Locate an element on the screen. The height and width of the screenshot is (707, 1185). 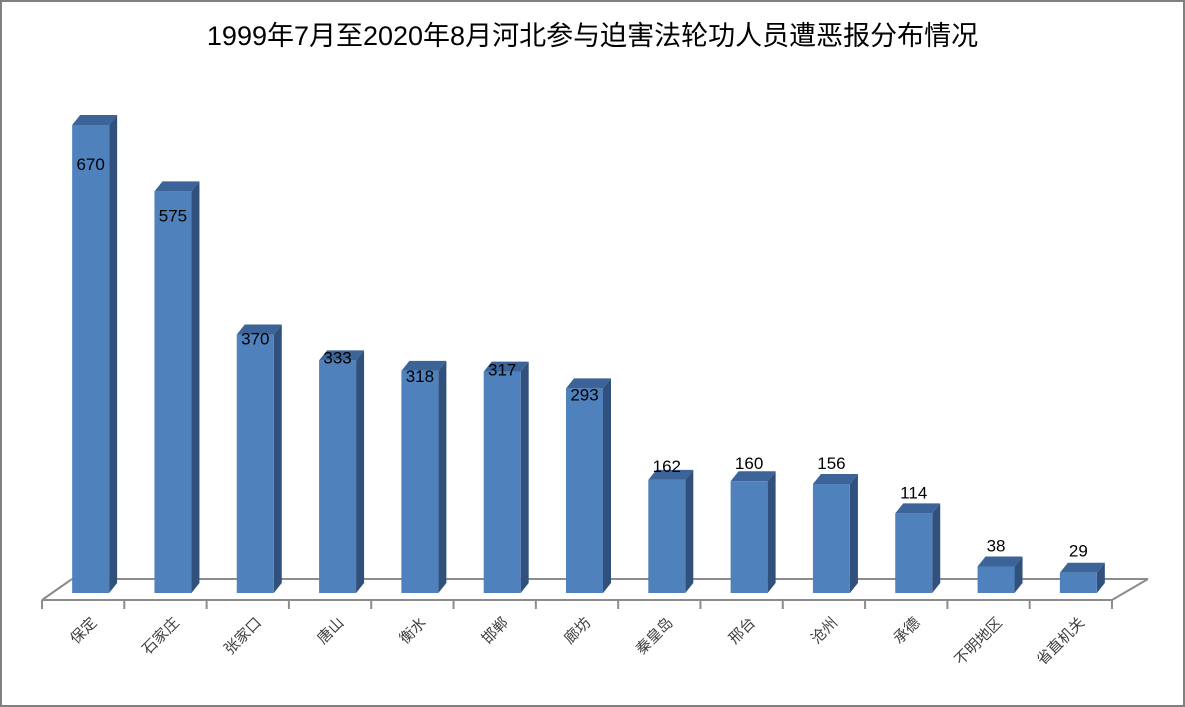
category-label: 省直机关 is located at coordinates (1061, 641).